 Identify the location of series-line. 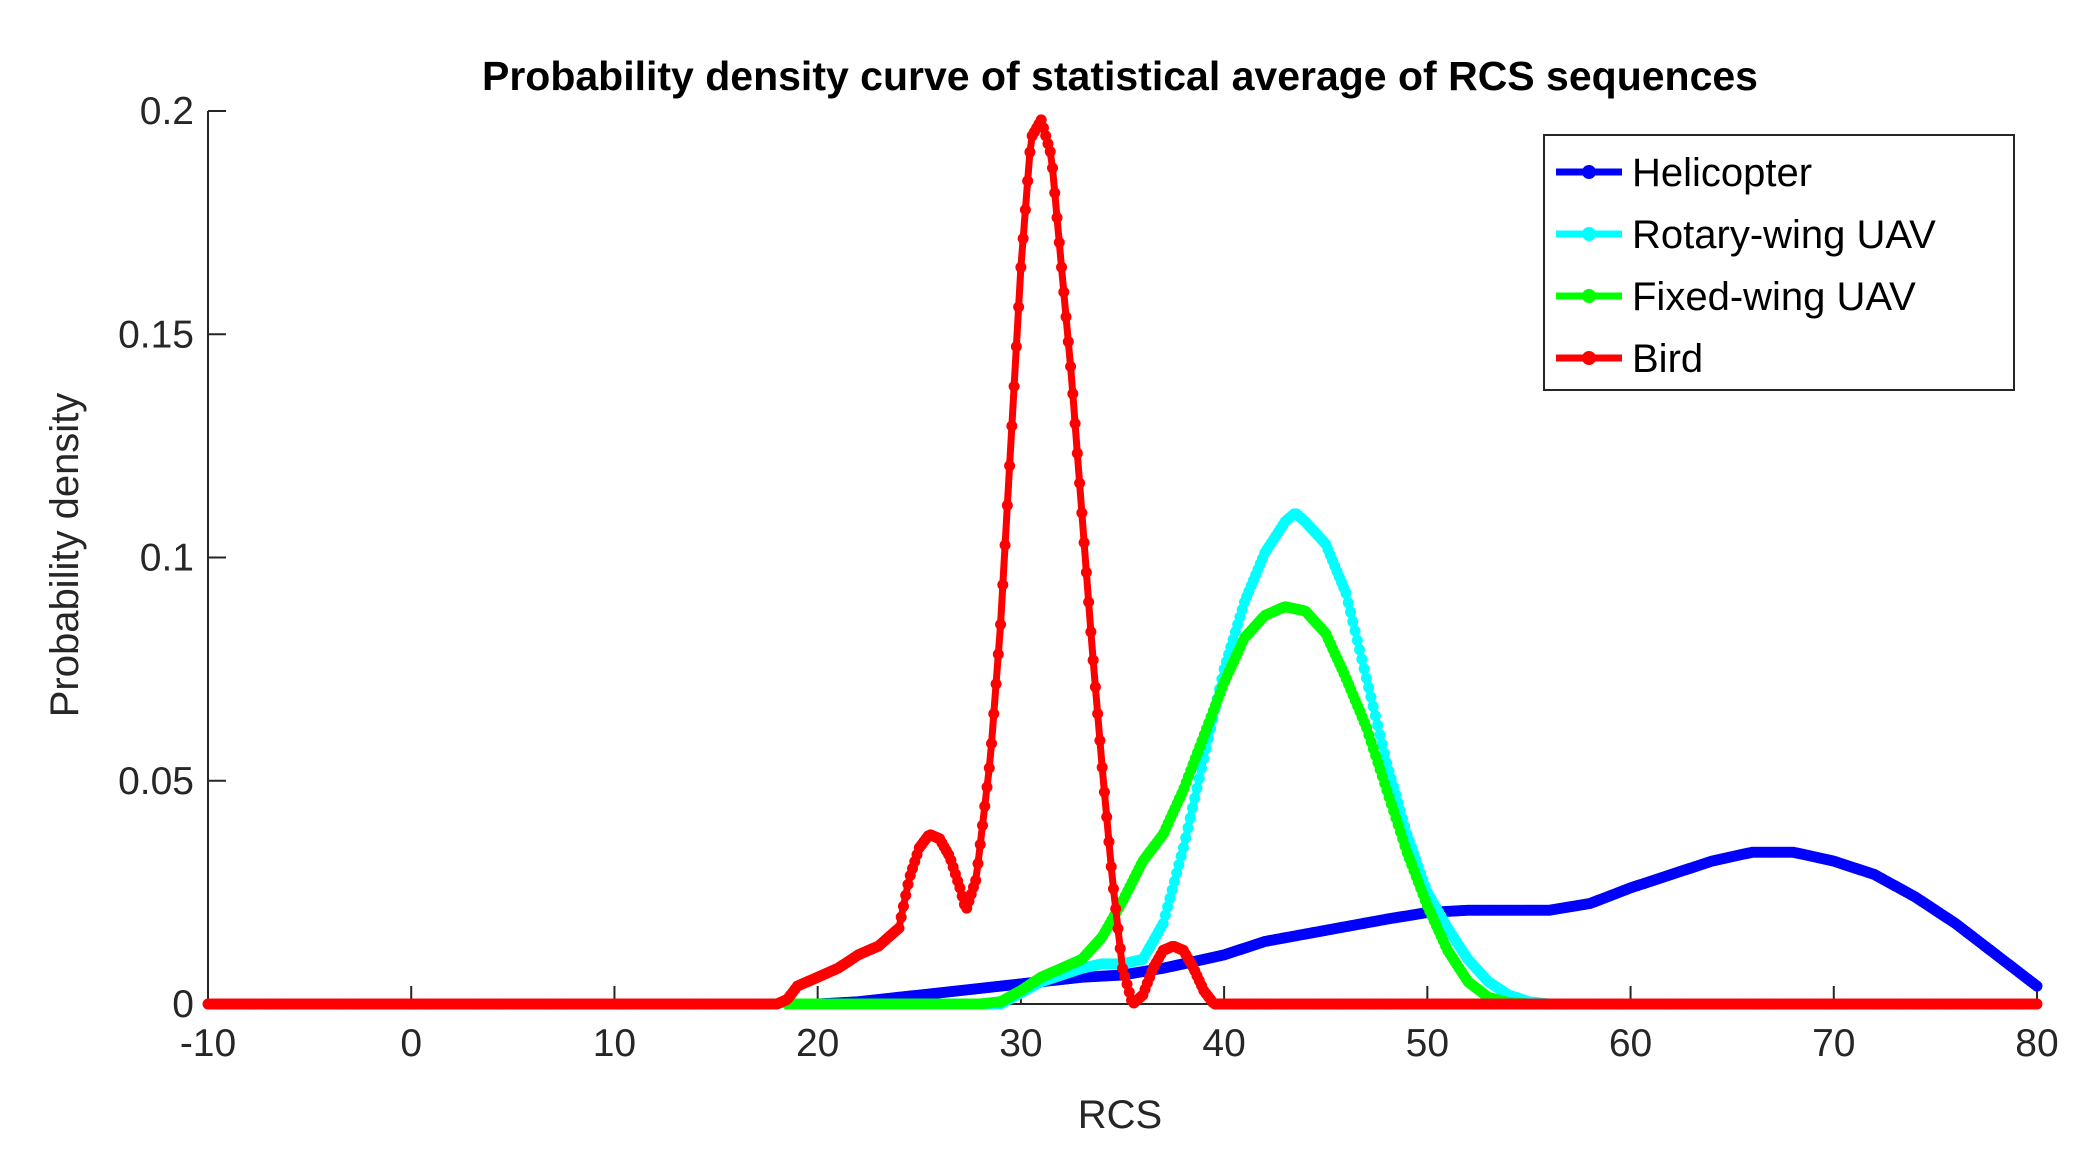
(1158, 805).